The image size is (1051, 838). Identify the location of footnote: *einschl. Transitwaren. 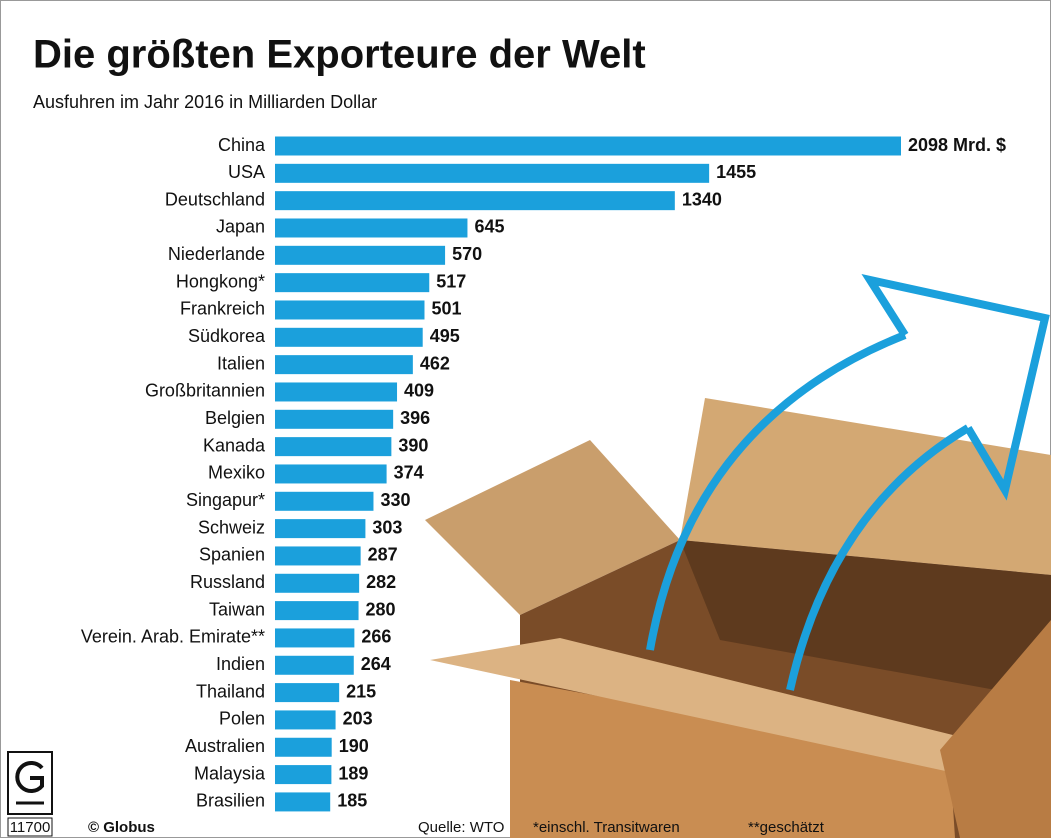
(606, 827).